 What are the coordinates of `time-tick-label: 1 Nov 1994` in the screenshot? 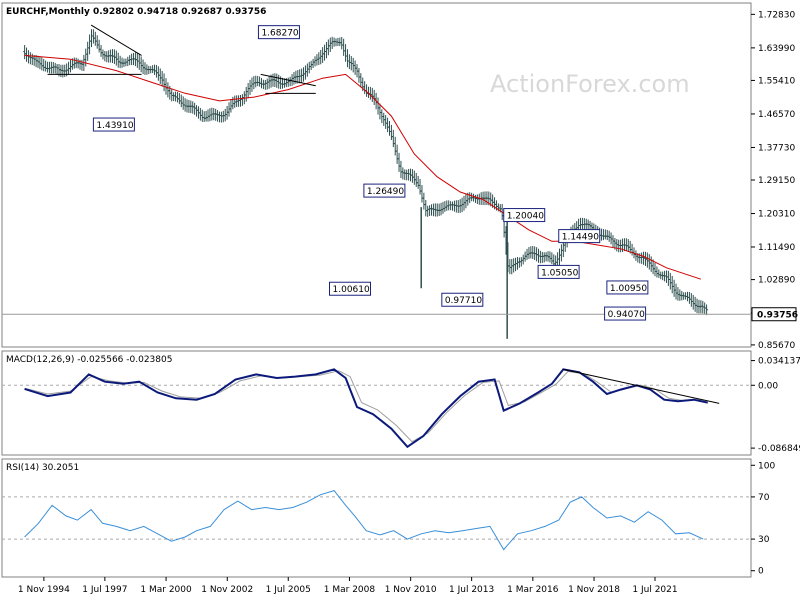 It's located at (44, 590).